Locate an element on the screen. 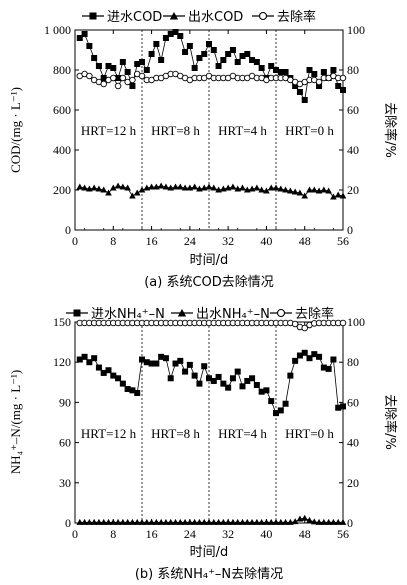  y-tick-label: 90 is located at coordinates (65, 402).